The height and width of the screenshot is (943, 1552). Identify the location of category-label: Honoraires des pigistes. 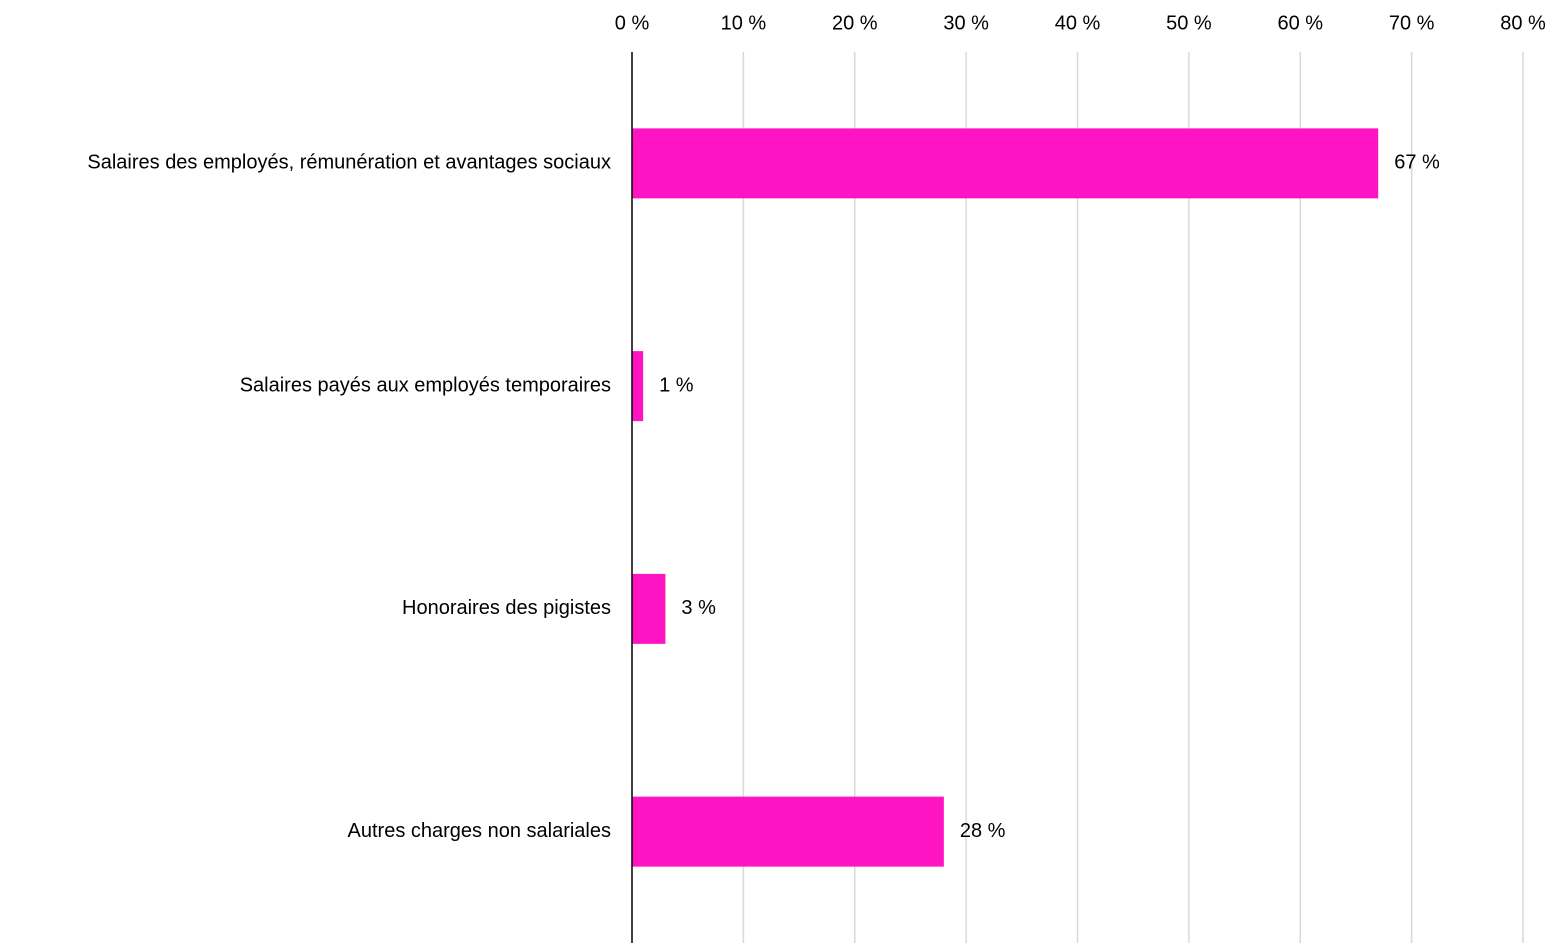
(506, 608).